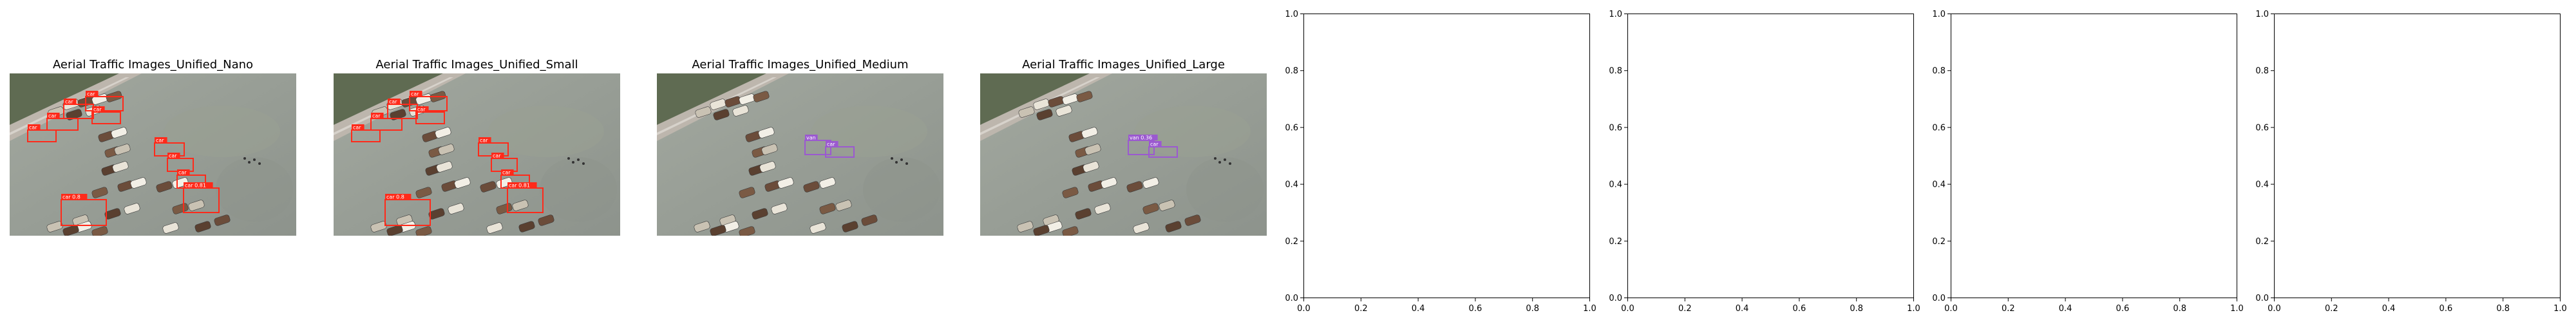 The width and height of the screenshot is (2576, 322). What do you see at coordinates (1124, 155) in the screenshot?
I see `image-panel-large: van 0.36 car` at bounding box center [1124, 155].